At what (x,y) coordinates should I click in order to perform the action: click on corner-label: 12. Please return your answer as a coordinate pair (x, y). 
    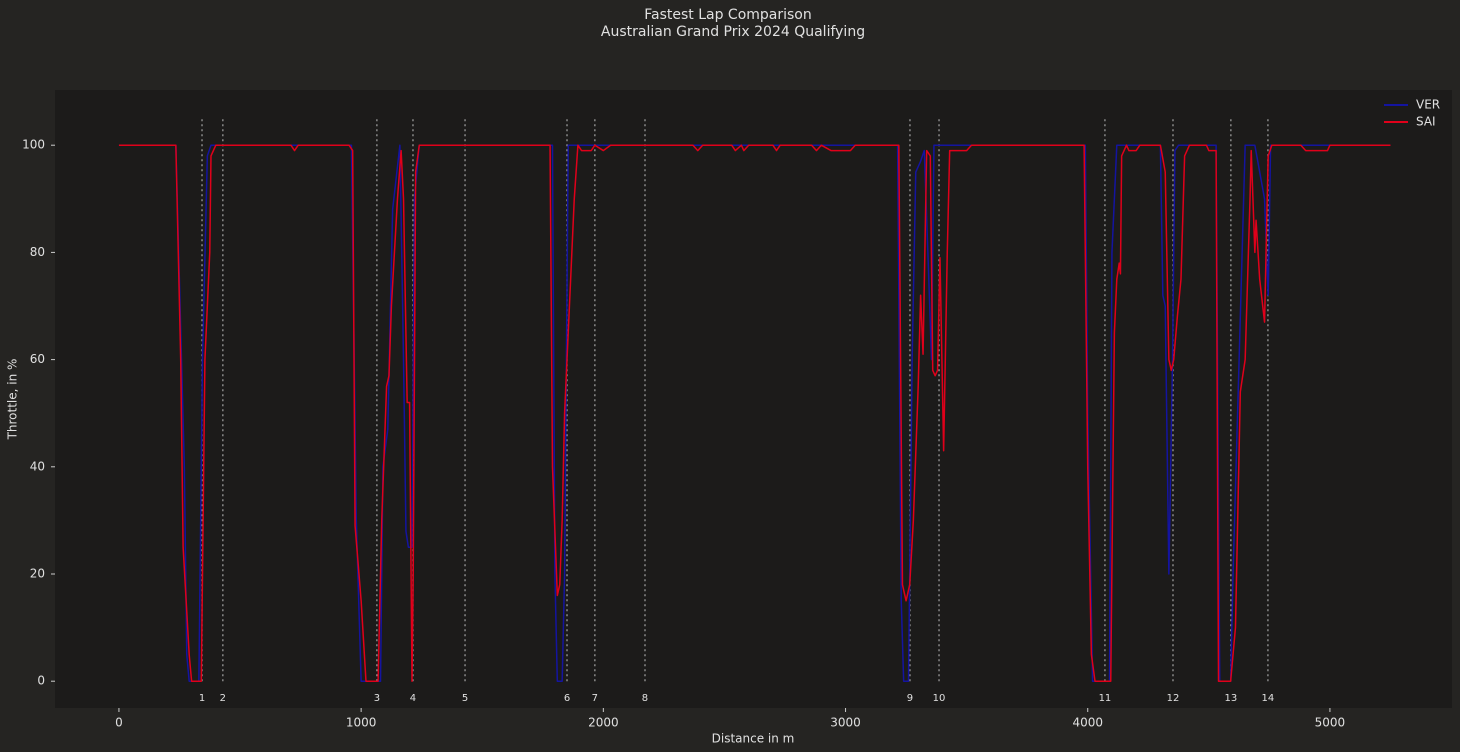
    Looking at the image, I should click on (1173, 698).